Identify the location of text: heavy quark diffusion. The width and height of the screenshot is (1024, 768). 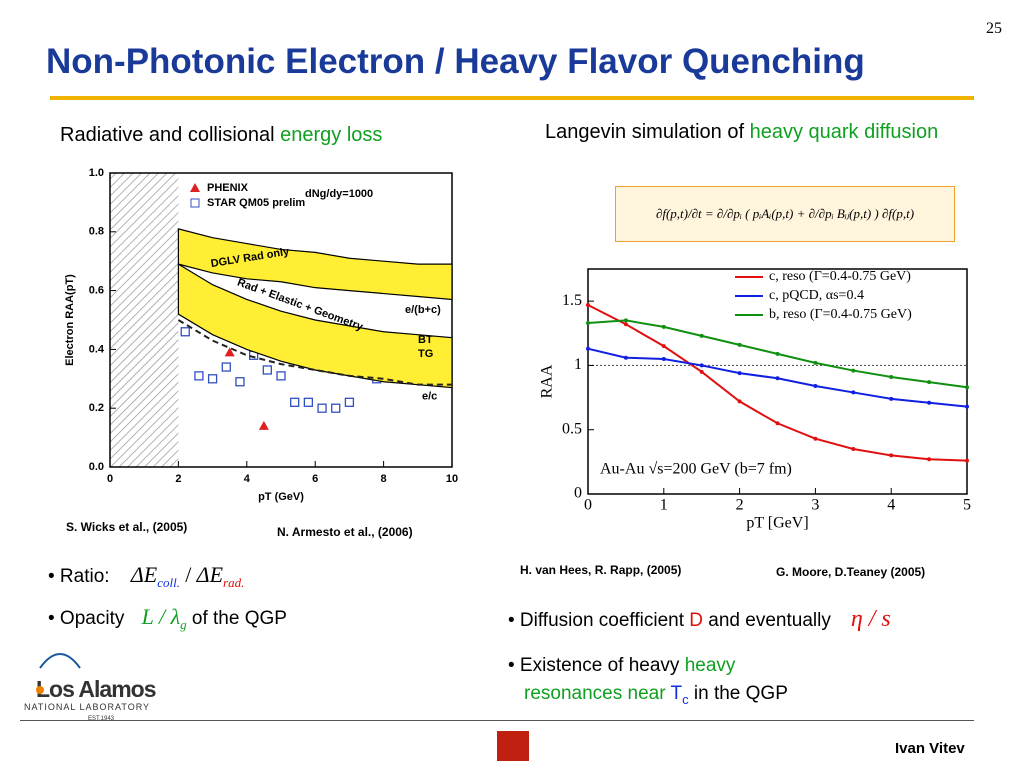
(844, 132).